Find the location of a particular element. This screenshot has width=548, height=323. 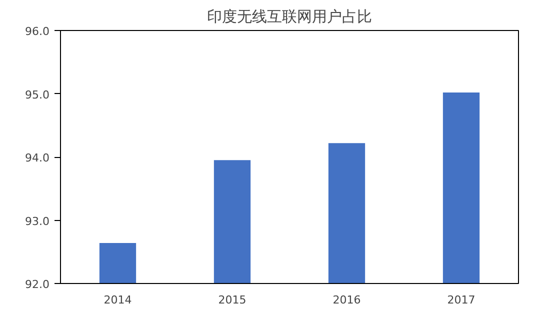

chart-title: 印度无线互联网用户占比 is located at coordinates (289, 17).